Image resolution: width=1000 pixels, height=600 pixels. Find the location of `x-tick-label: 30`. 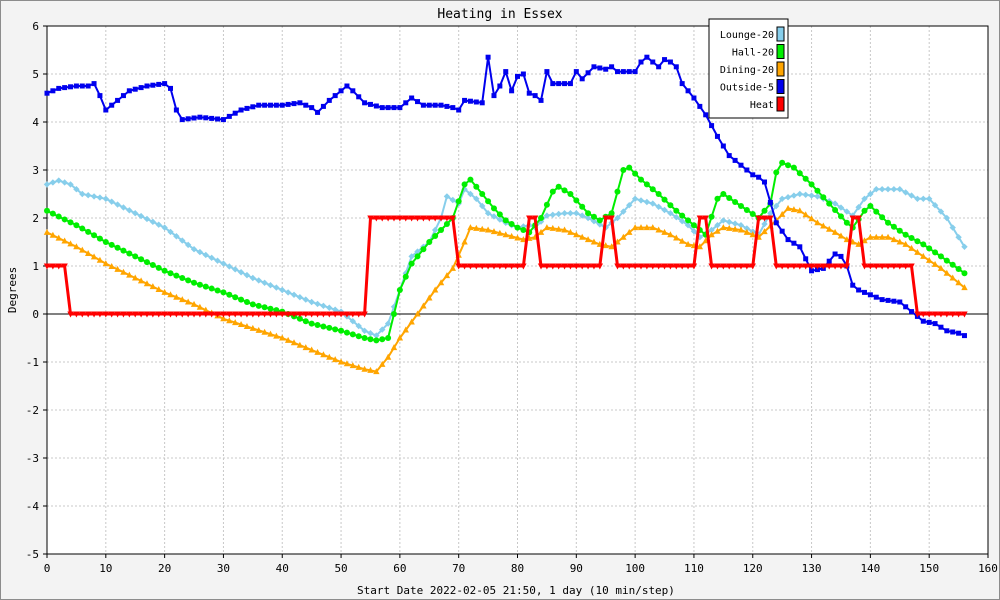

x-tick-label: 30 is located at coordinates (223, 568).